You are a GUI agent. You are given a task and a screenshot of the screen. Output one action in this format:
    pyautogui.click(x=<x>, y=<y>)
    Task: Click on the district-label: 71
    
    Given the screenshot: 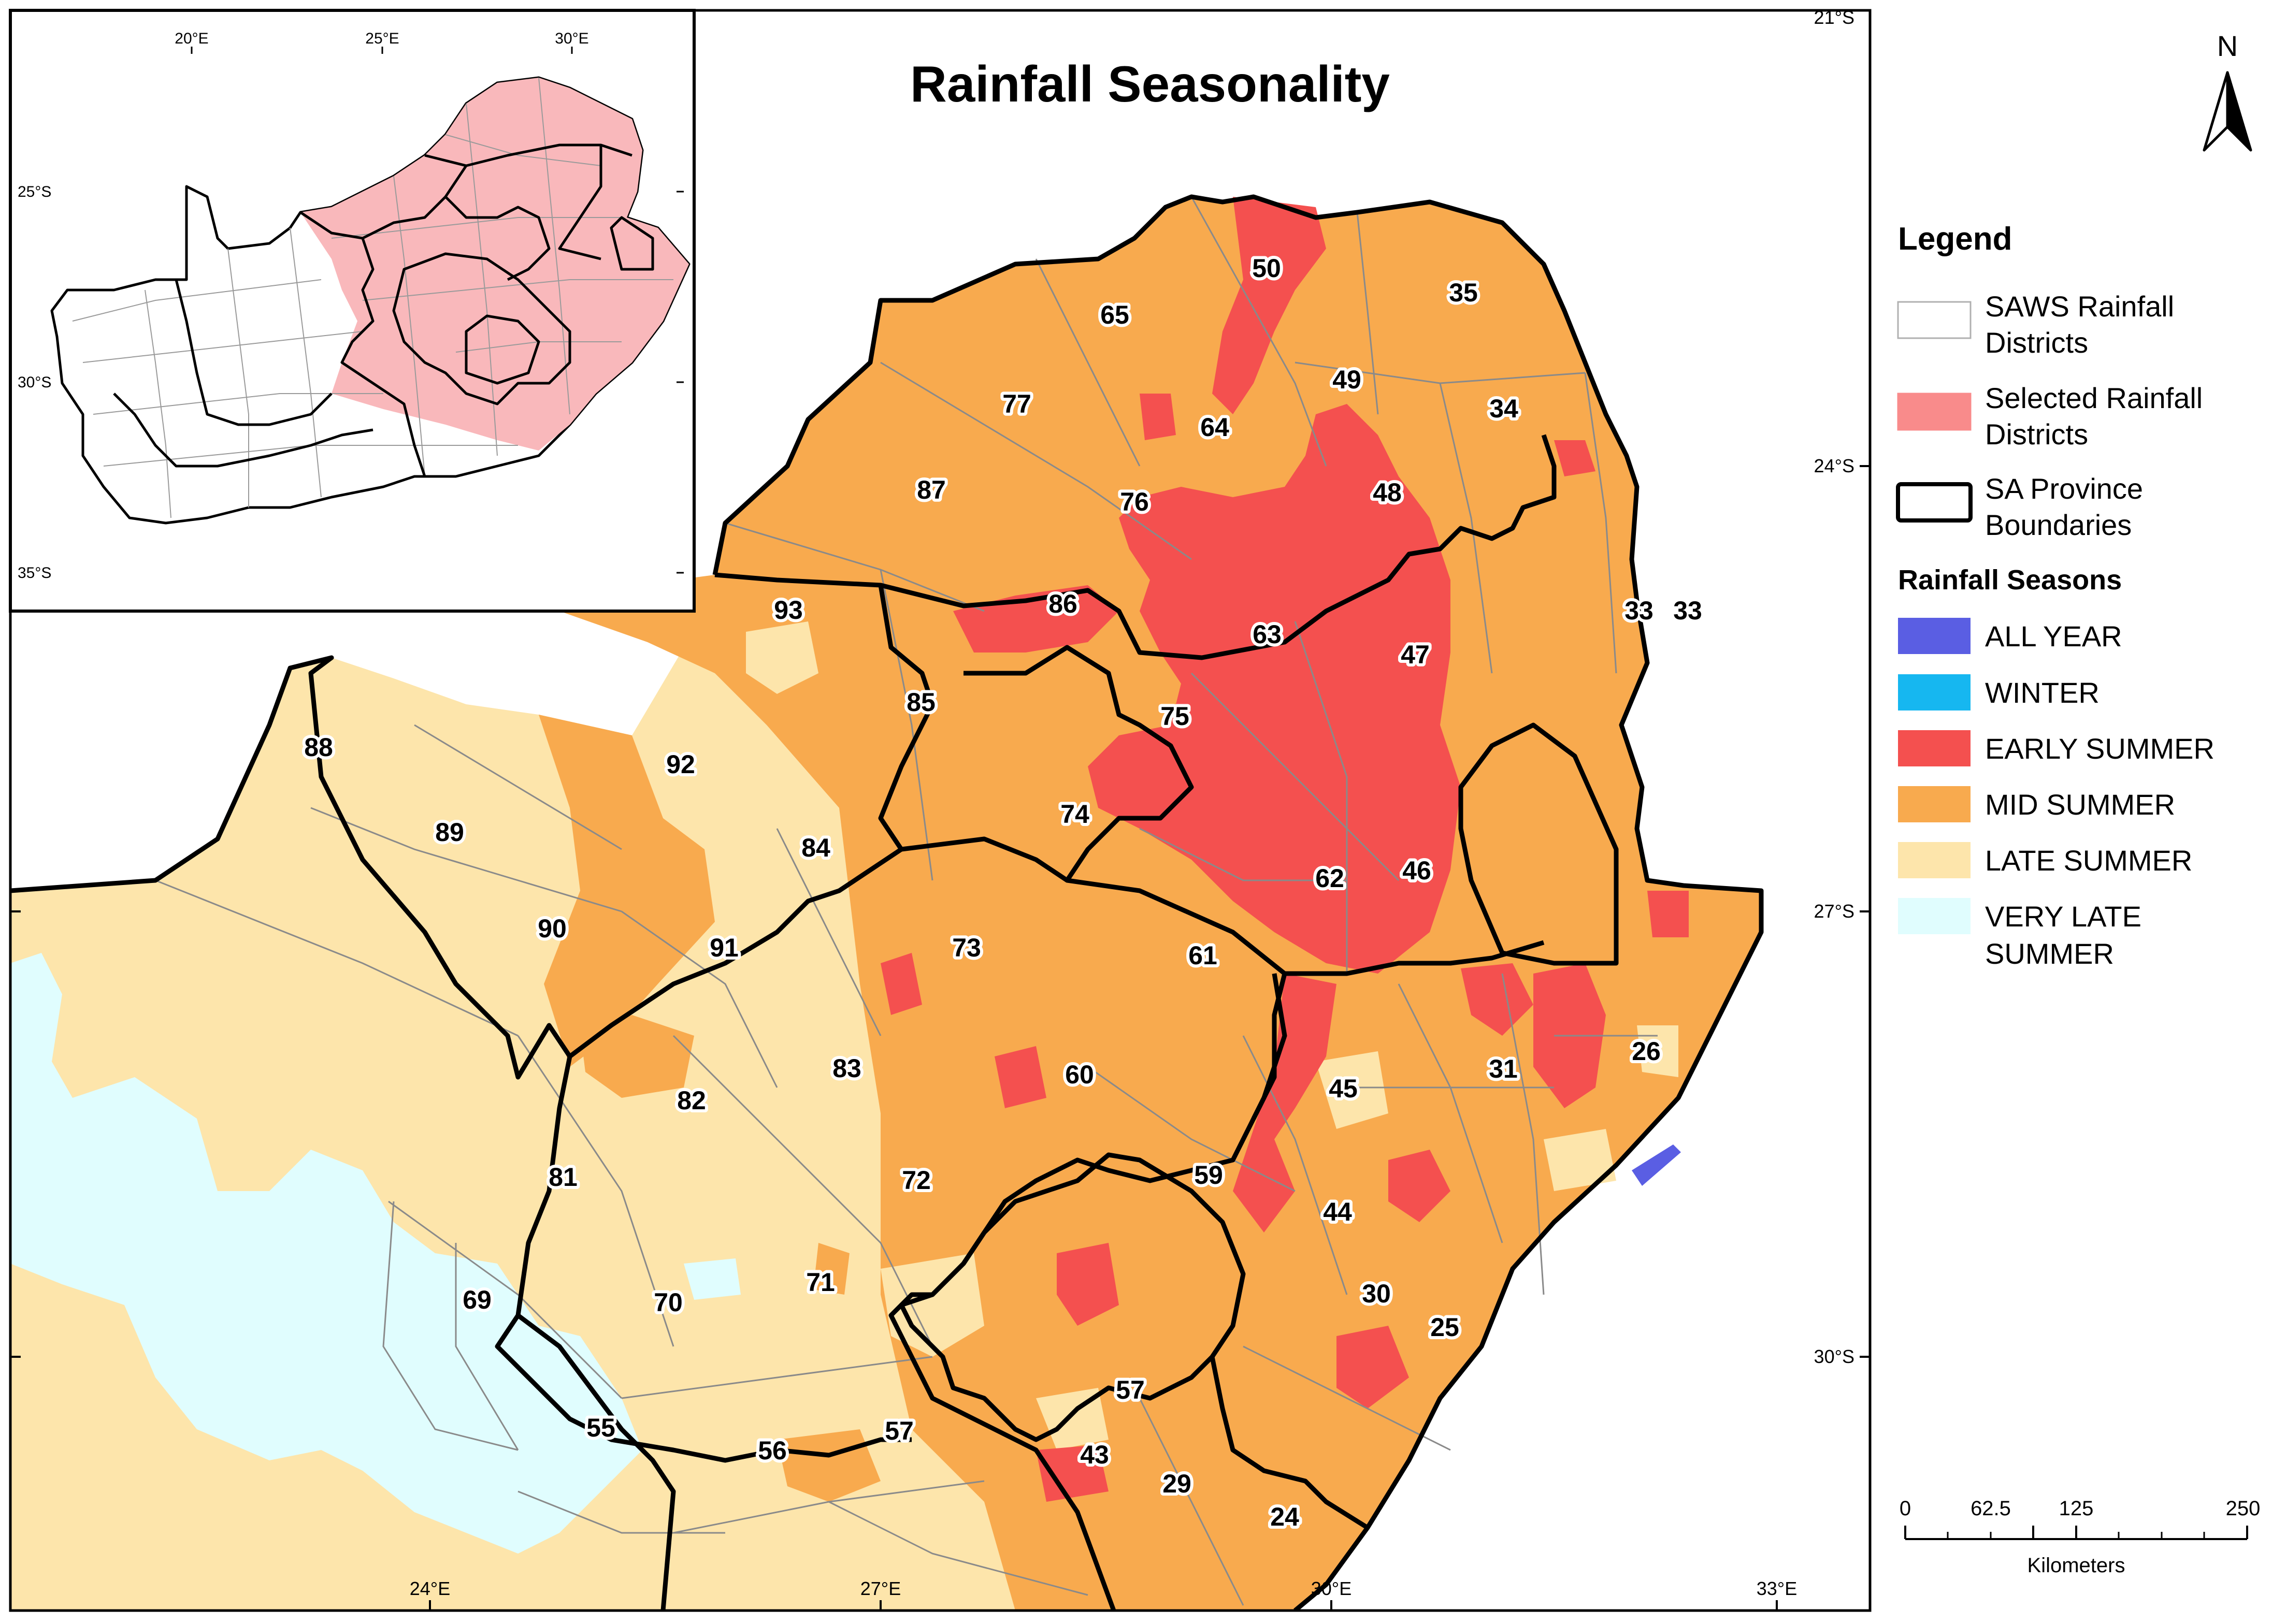 What is the action you would take?
    pyautogui.click(x=820, y=1283)
    